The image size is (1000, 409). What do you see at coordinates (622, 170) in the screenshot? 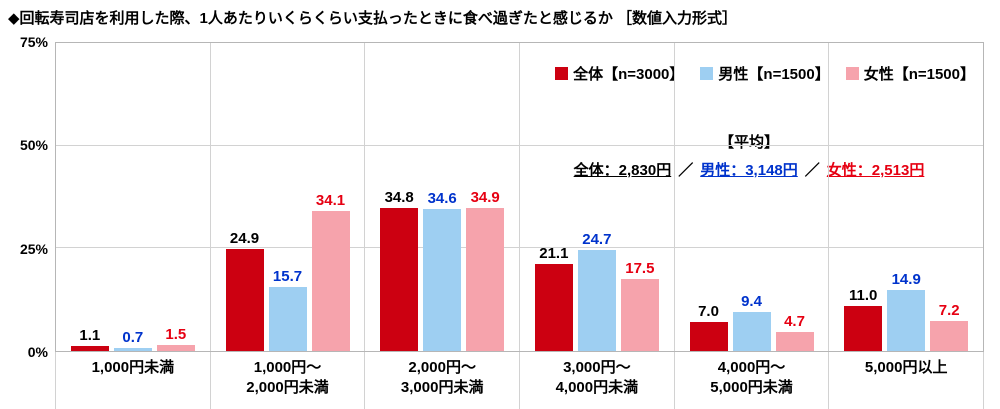
I see `average-value: 全体：2,830円` at bounding box center [622, 170].